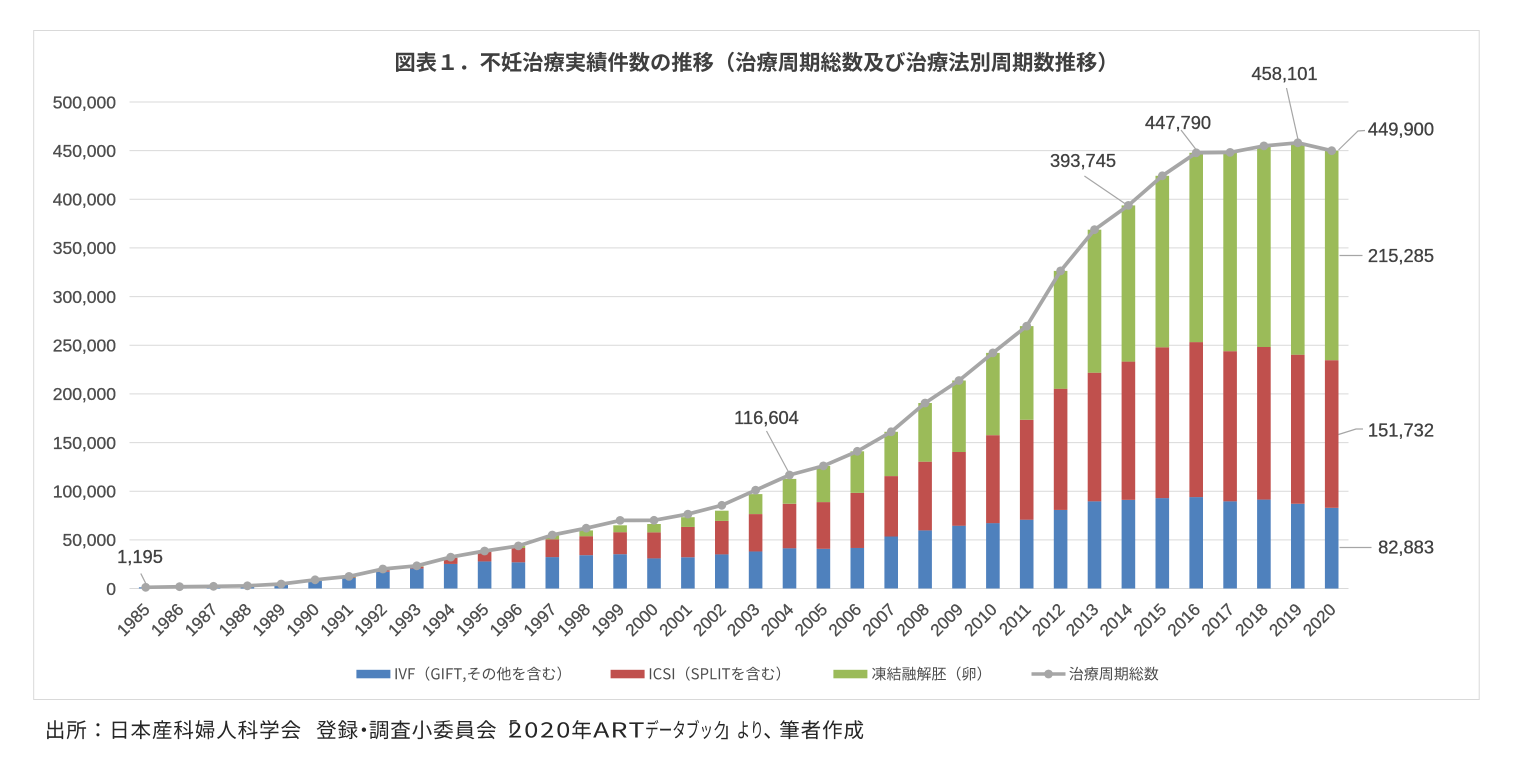  I want to click on svg-text: 450,000, so click(85, 151).